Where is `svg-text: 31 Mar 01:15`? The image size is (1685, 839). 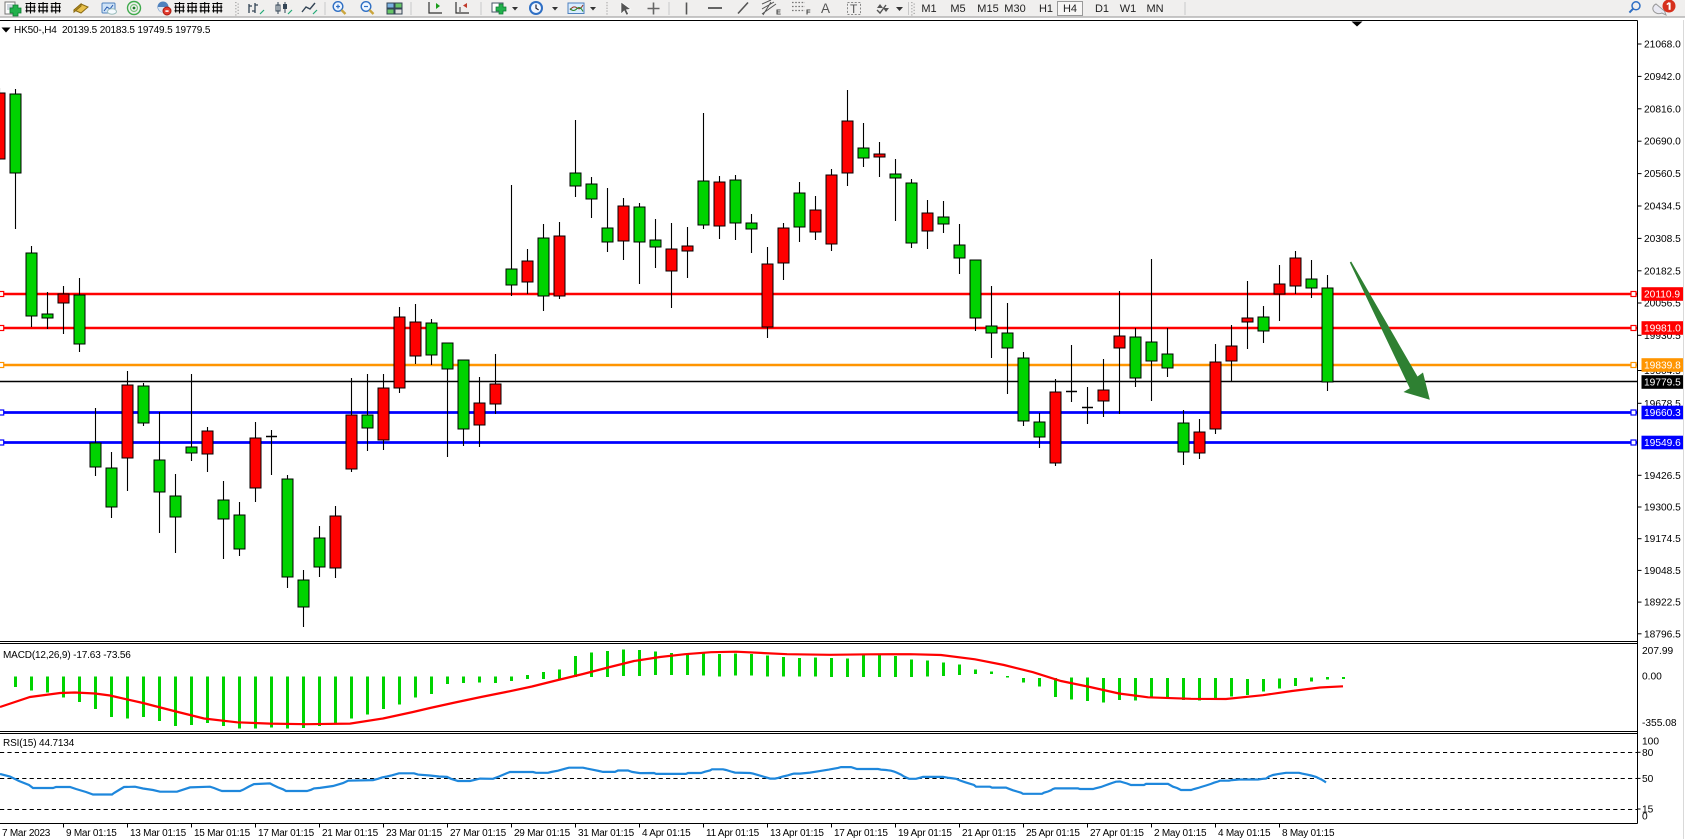
svg-text: 31 Mar 01:15 is located at coordinates (606, 833).